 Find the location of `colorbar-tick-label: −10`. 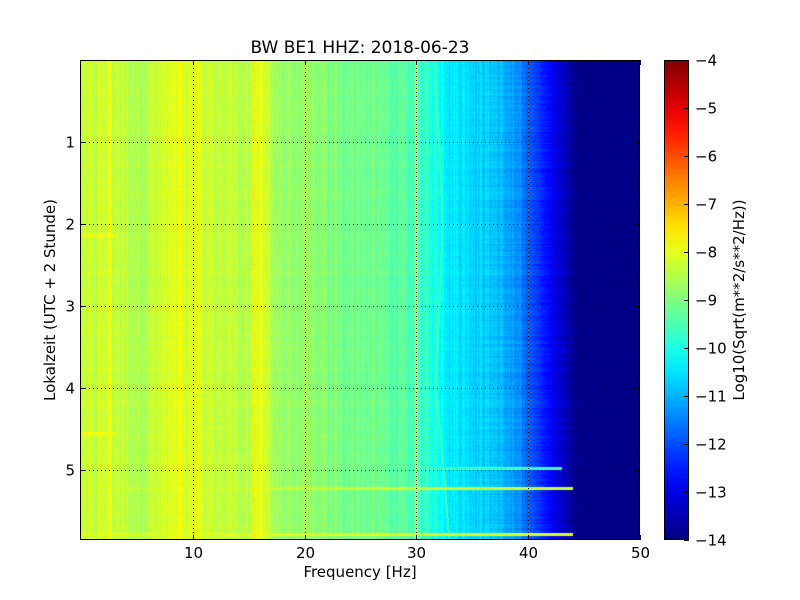

colorbar-tick-label: −10 is located at coordinates (711, 349).